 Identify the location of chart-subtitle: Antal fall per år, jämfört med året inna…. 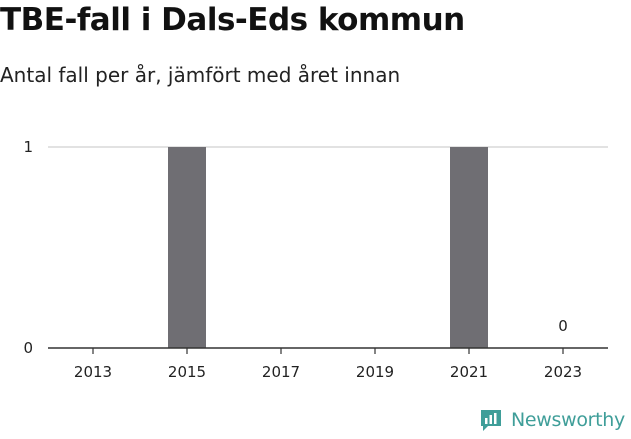
(200, 75).